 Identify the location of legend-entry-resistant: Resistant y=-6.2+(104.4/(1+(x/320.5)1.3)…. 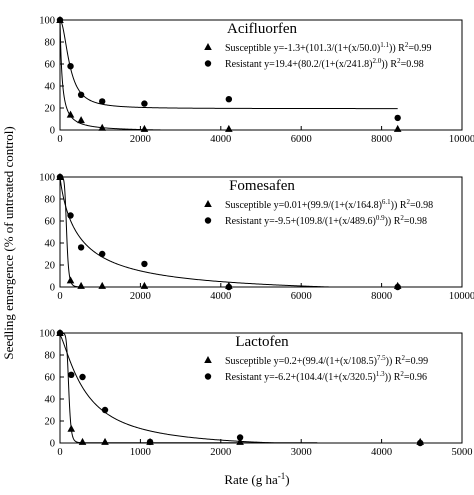
(326, 376).